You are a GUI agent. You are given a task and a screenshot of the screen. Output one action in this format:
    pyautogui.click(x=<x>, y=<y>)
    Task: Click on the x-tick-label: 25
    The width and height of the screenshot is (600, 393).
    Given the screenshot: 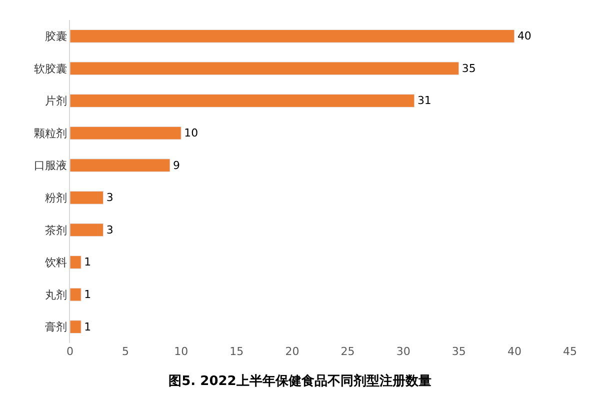 What is the action you would take?
    pyautogui.click(x=347, y=351)
    